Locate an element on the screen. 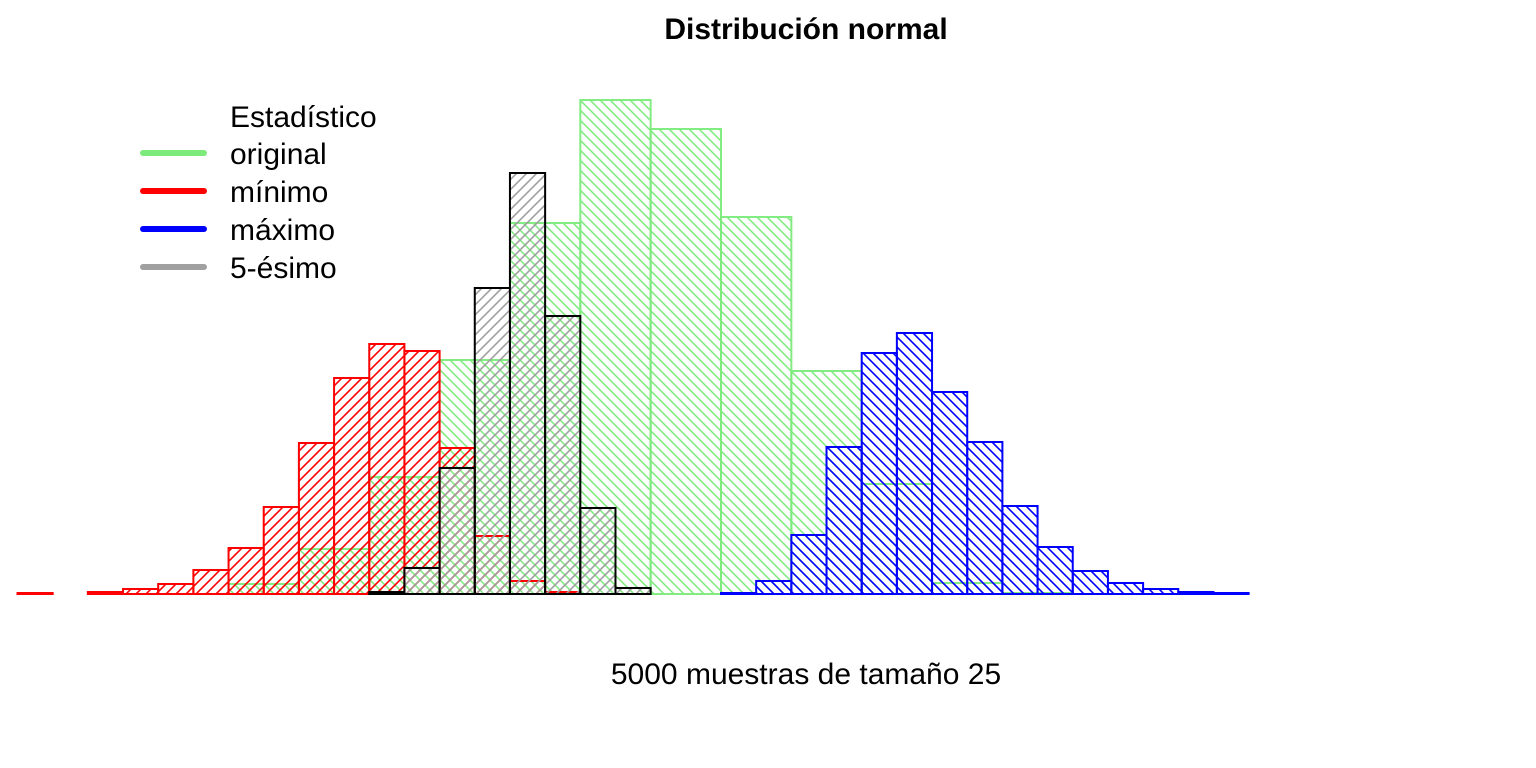  legend-label-0: original is located at coordinates (278, 154).